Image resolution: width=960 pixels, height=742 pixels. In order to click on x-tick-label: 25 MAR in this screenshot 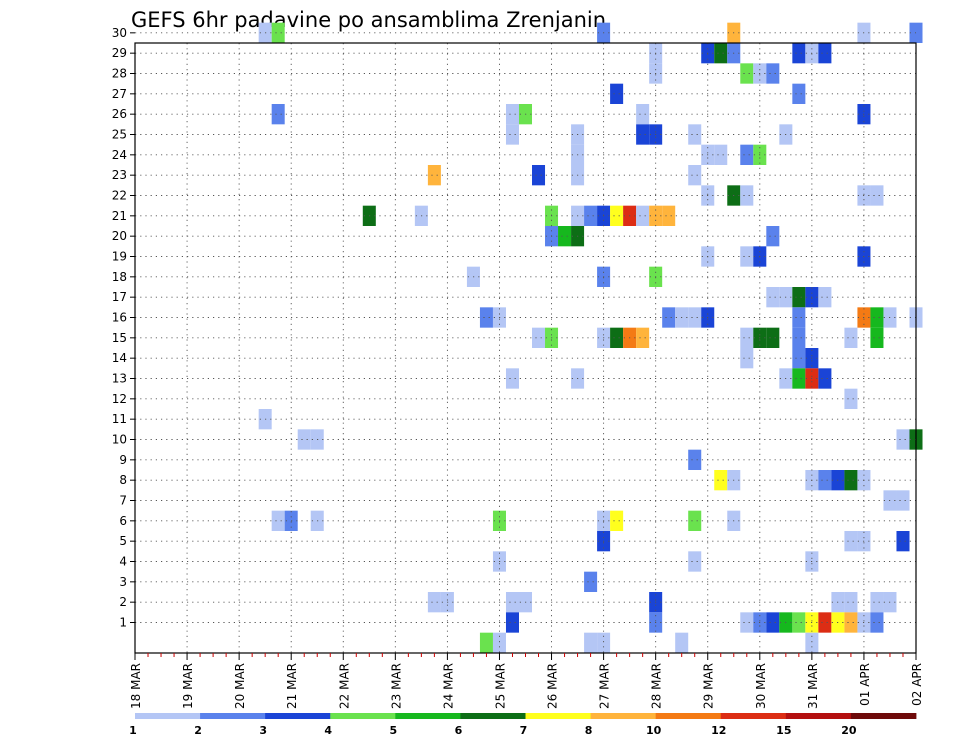, I will do `click(500, 686)`.